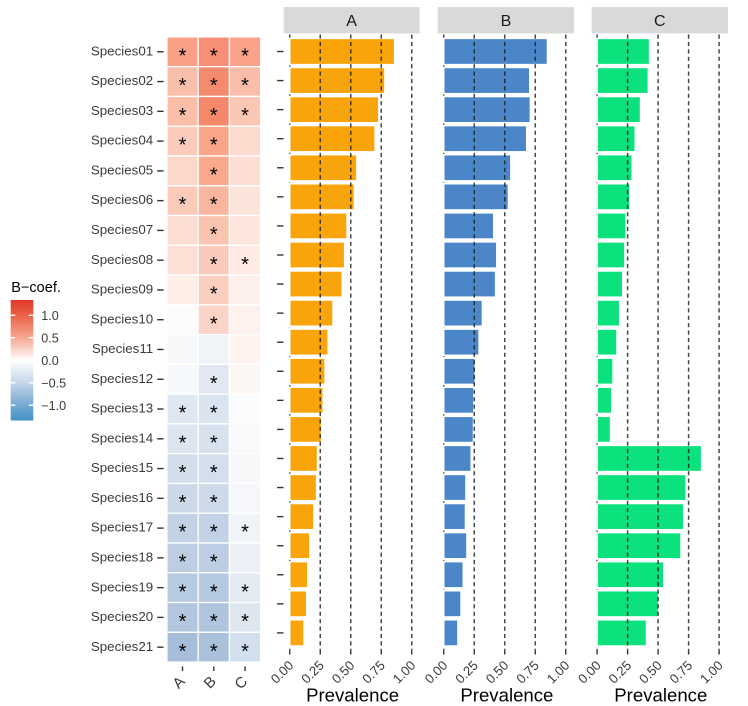 This screenshot has width=748, height=706. Describe the element at coordinates (122, 289) in the screenshot. I see `svg-text: Species09` at that location.